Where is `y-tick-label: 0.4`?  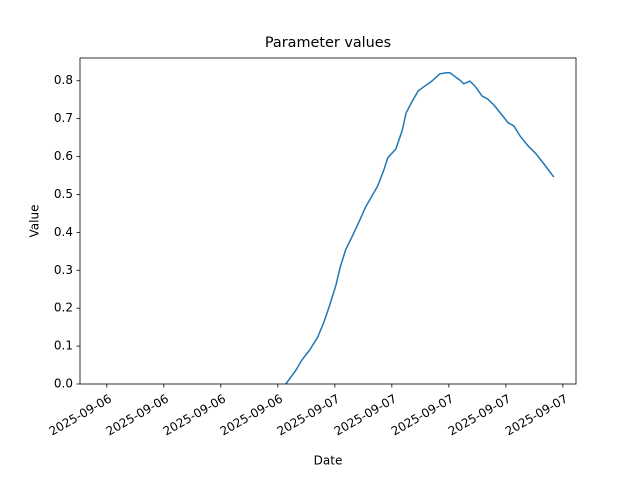
y-tick-label: 0.4 is located at coordinates (63, 232).